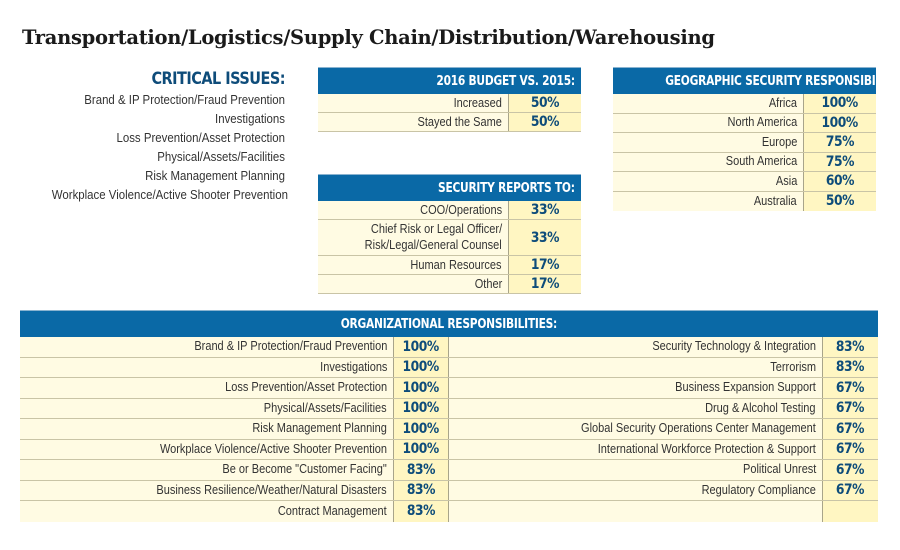 The height and width of the screenshot is (550, 900). What do you see at coordinates (332, 510) in the screenshot?
I see `row-label: Contract Management` at bounding box center [332, 510].